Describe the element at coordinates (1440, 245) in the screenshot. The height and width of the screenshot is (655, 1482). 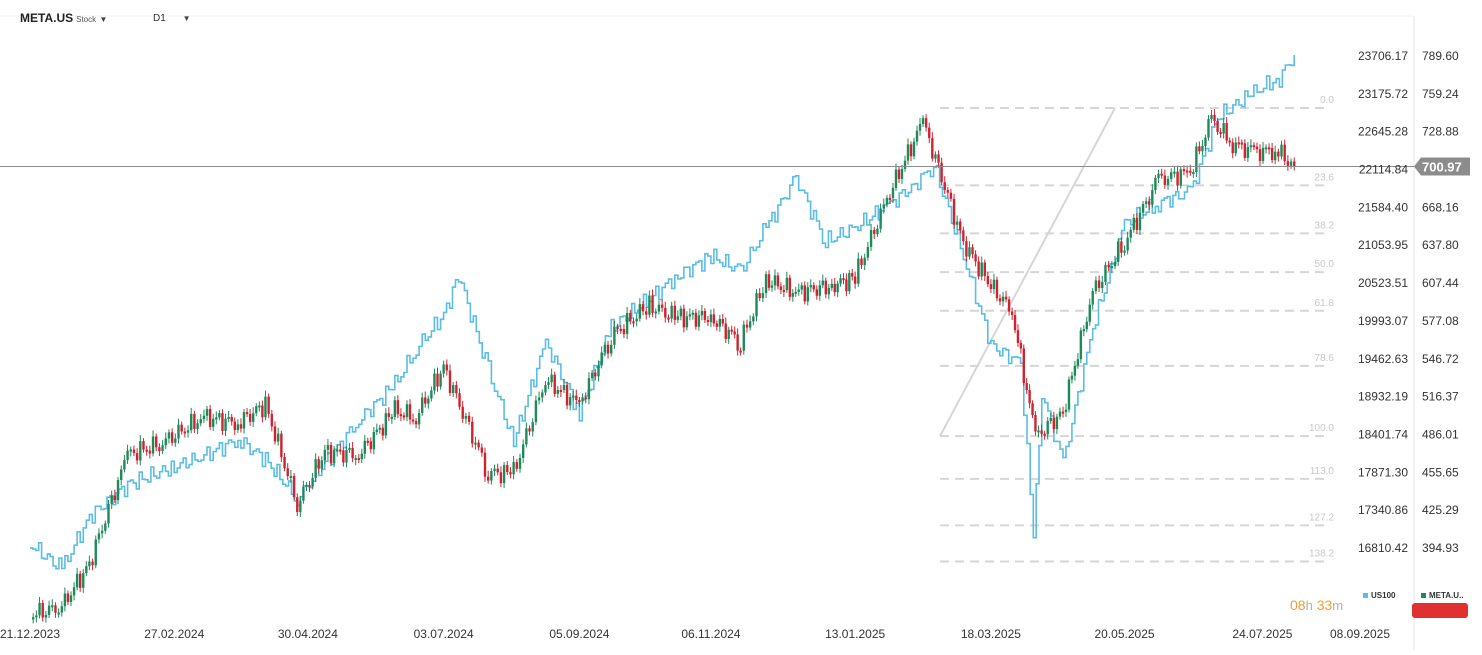
I see `y-right-tick-label: 637.80` at that location.